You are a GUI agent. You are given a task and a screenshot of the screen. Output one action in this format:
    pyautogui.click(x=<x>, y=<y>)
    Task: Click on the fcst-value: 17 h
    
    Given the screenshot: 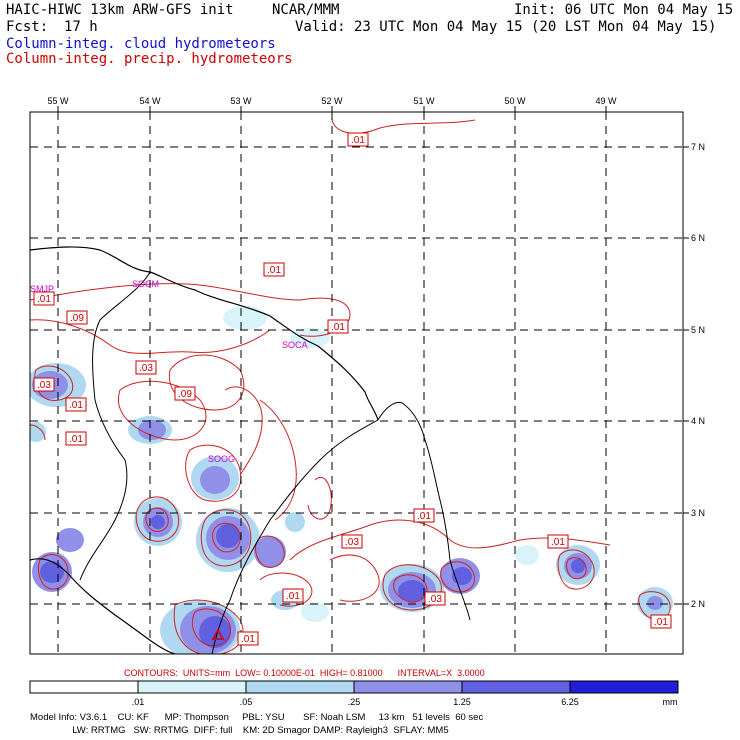 What is the action you would take?
    pyautogui.click(x=81, y=27)
    